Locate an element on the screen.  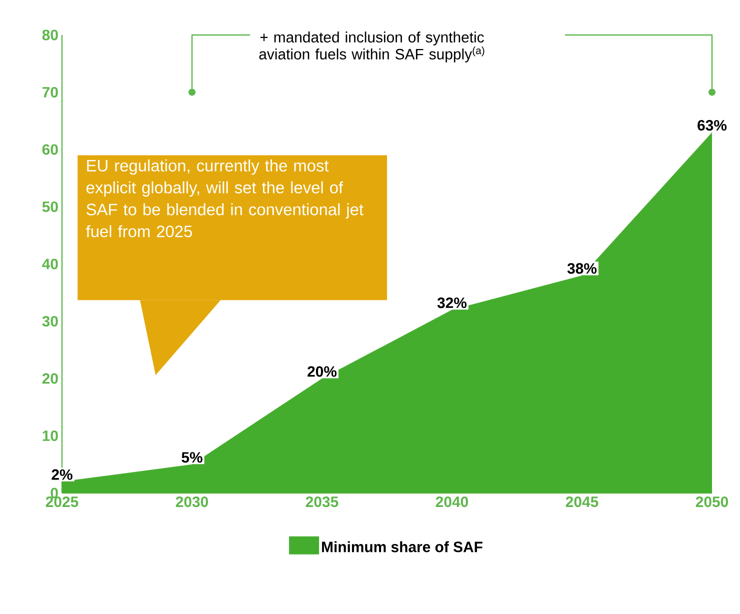
x-tick-label: 2050 is located at coordinates (712, 502).